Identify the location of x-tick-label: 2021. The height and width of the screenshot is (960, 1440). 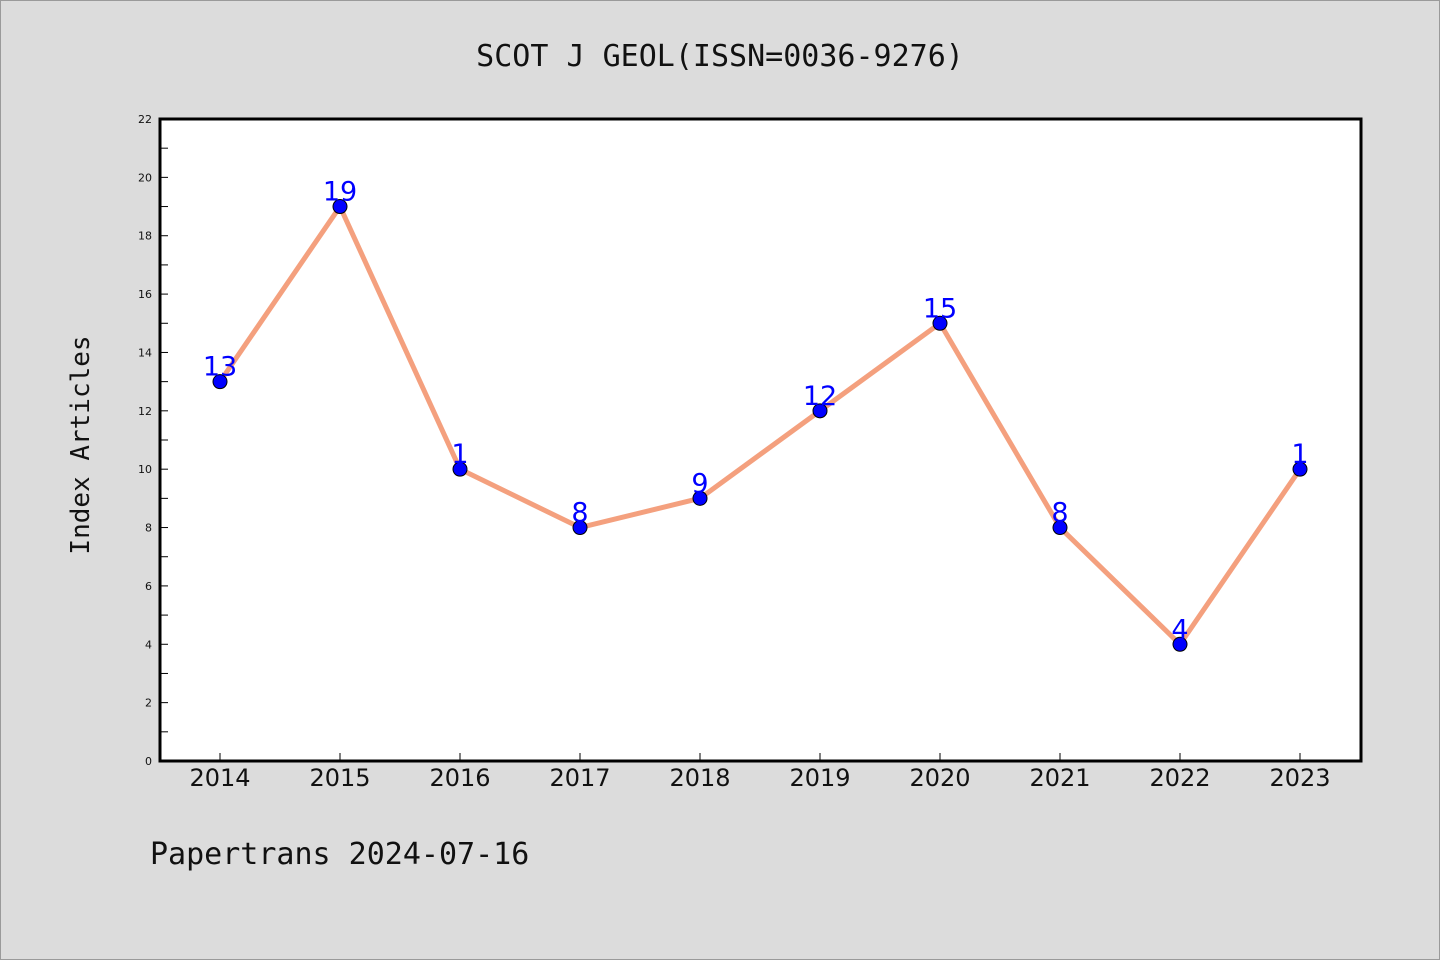
(1059, 778).